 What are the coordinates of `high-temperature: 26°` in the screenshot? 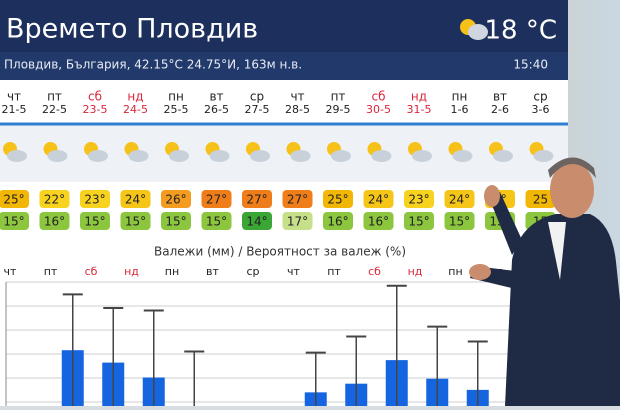 It's located at (175, 200).